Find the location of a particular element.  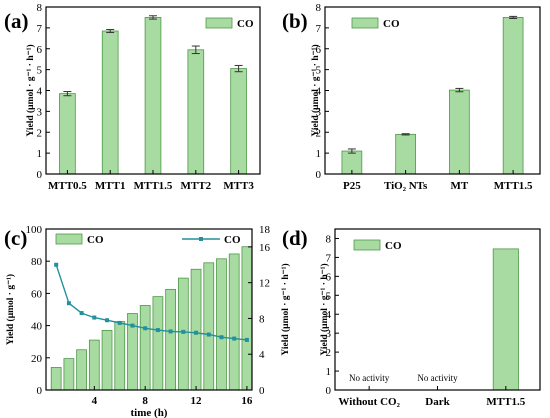

y-right-tick-label: 8 is located at coordinates (262, 319).